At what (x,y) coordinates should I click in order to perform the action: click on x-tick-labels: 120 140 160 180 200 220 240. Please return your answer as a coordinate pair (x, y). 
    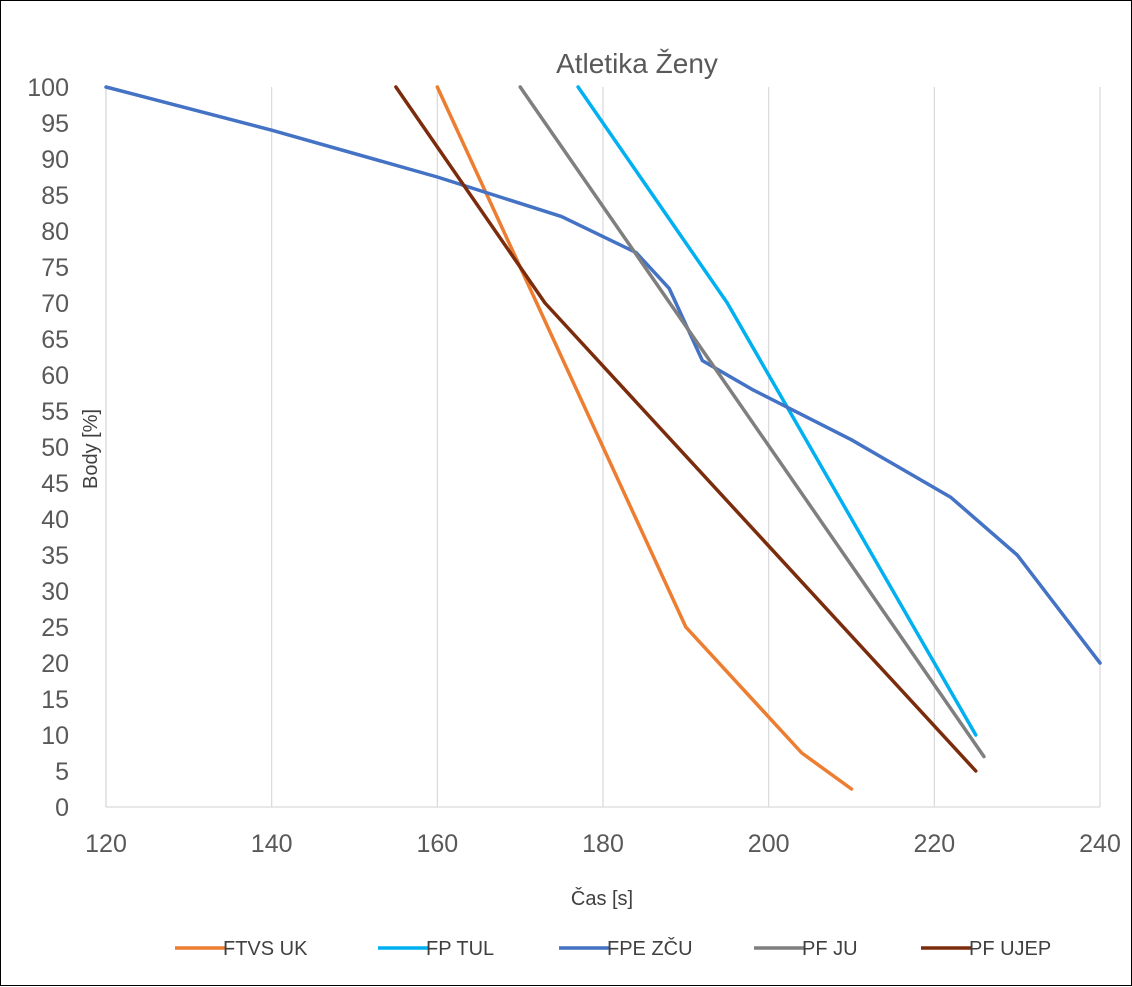
    Looking at the image, I should click on (603, 844).